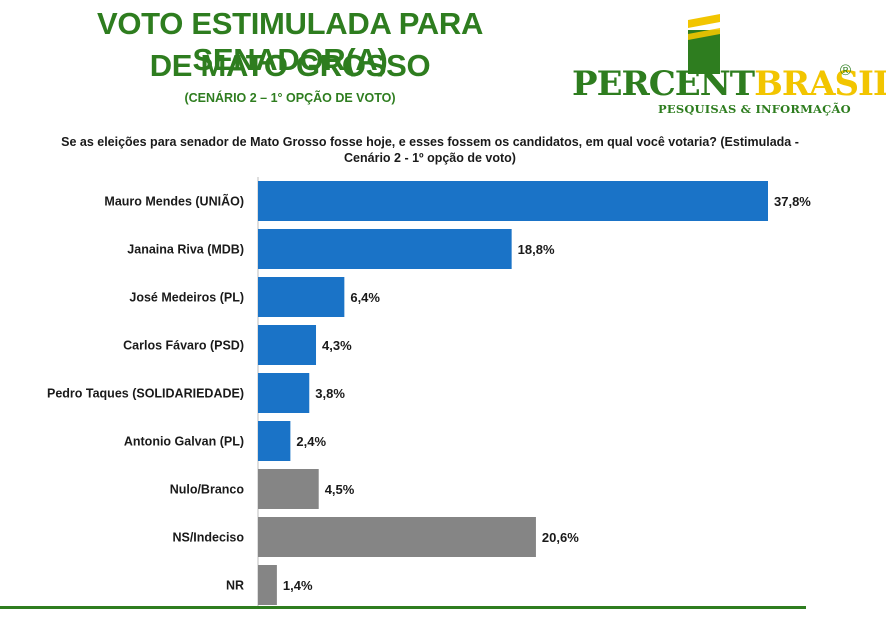  I want to click on logo-wordmark: PERCENTBRASIL, so click(729, 84).